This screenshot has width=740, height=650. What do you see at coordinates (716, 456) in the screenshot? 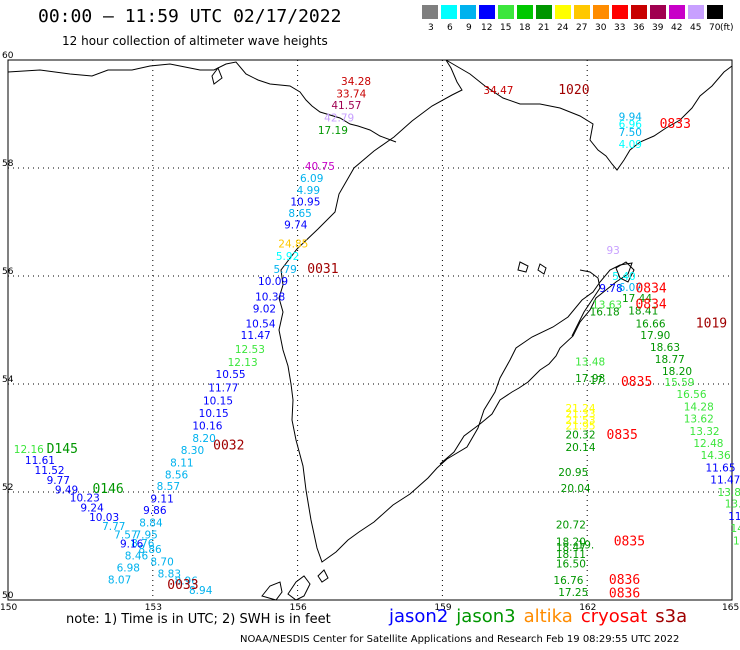
I see `wave-height-label: 14.36` at bounding box center [716, 456].